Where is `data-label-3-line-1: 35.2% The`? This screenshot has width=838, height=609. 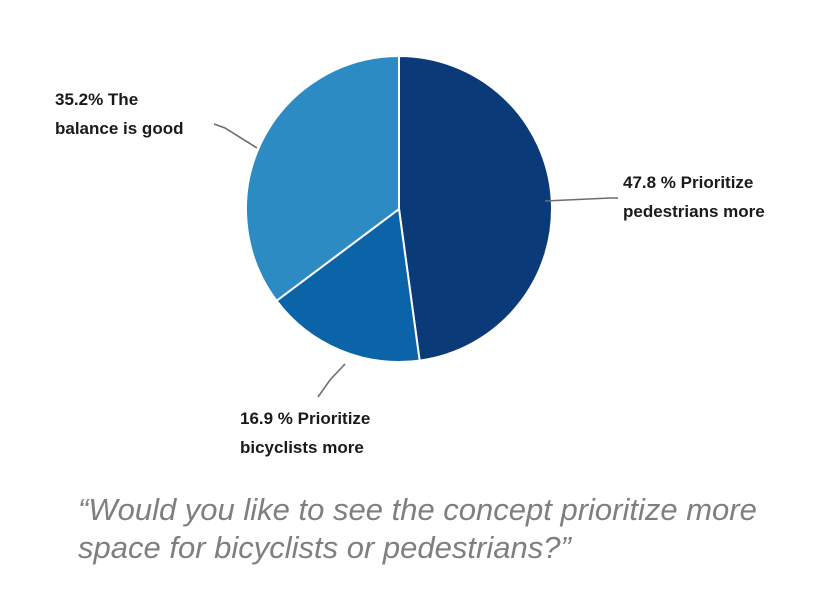 data-label-3-line-1: 35.2% The is located at coordinates (96, 99).